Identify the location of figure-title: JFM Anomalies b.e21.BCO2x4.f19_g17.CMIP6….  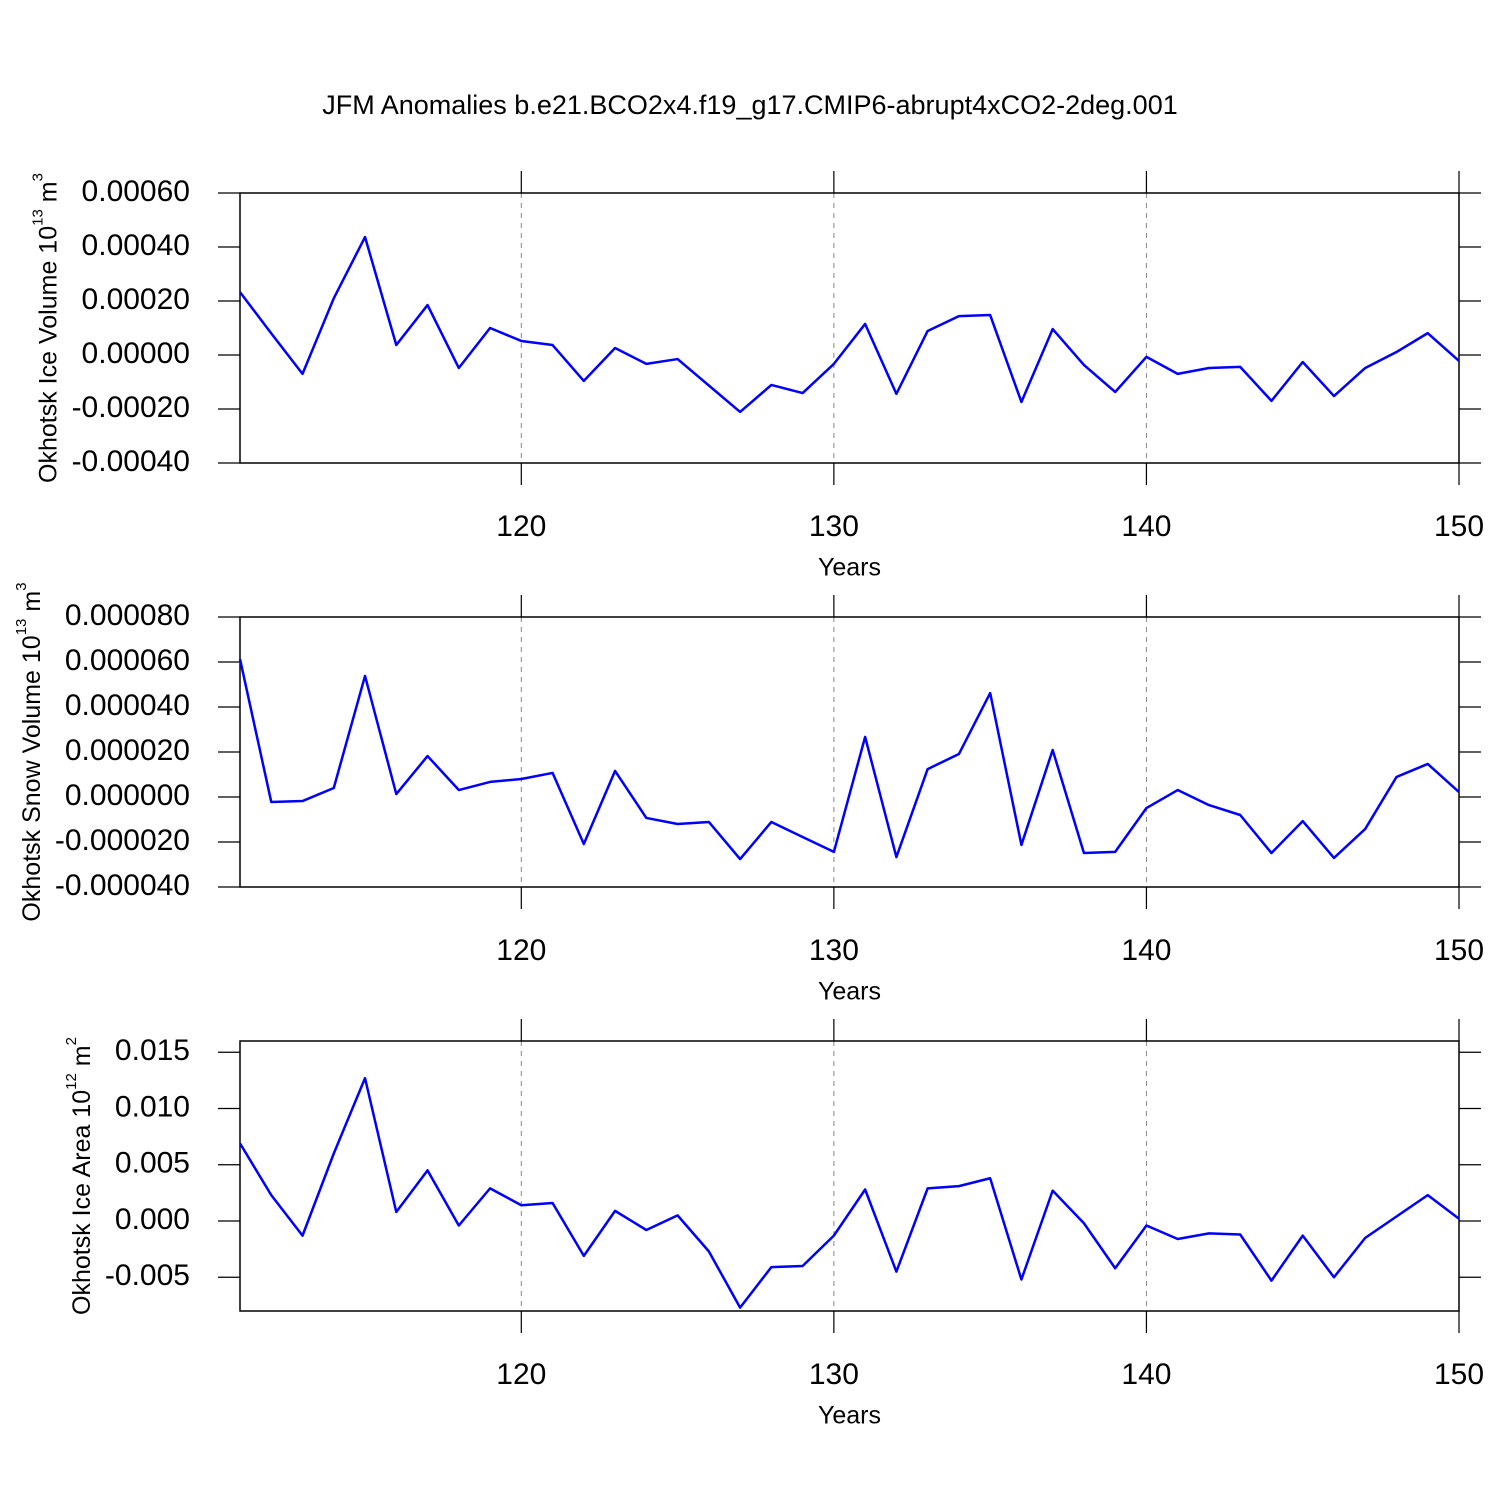
(749, 105).